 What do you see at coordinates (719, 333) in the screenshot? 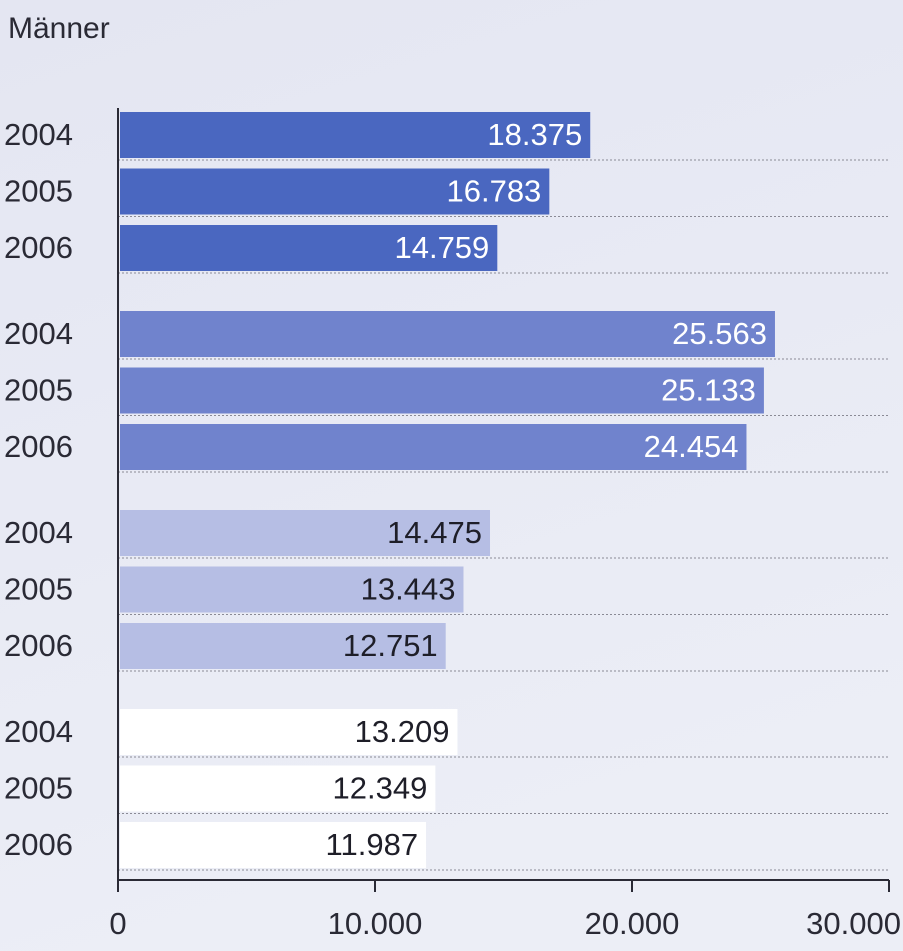
I see `value-label: 25.563` at bounding box center [719, 333].